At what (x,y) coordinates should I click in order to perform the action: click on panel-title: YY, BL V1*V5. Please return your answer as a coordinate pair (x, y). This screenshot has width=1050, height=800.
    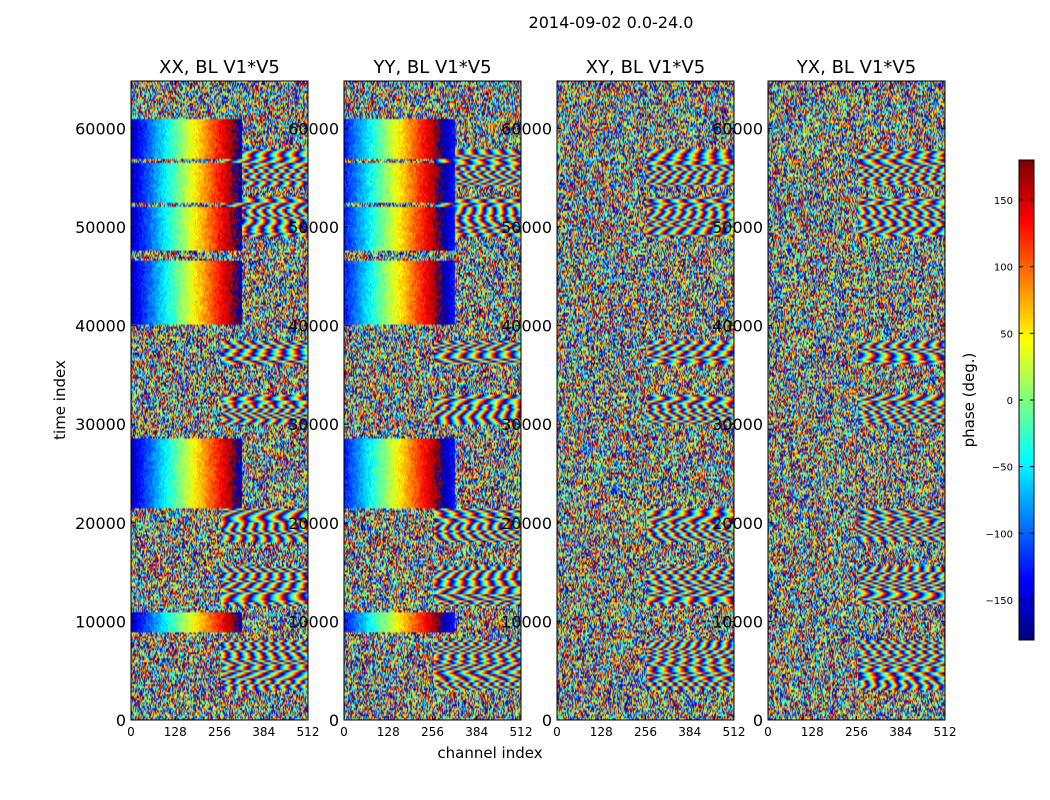
    Looking at the image, I should click on (431, 67).